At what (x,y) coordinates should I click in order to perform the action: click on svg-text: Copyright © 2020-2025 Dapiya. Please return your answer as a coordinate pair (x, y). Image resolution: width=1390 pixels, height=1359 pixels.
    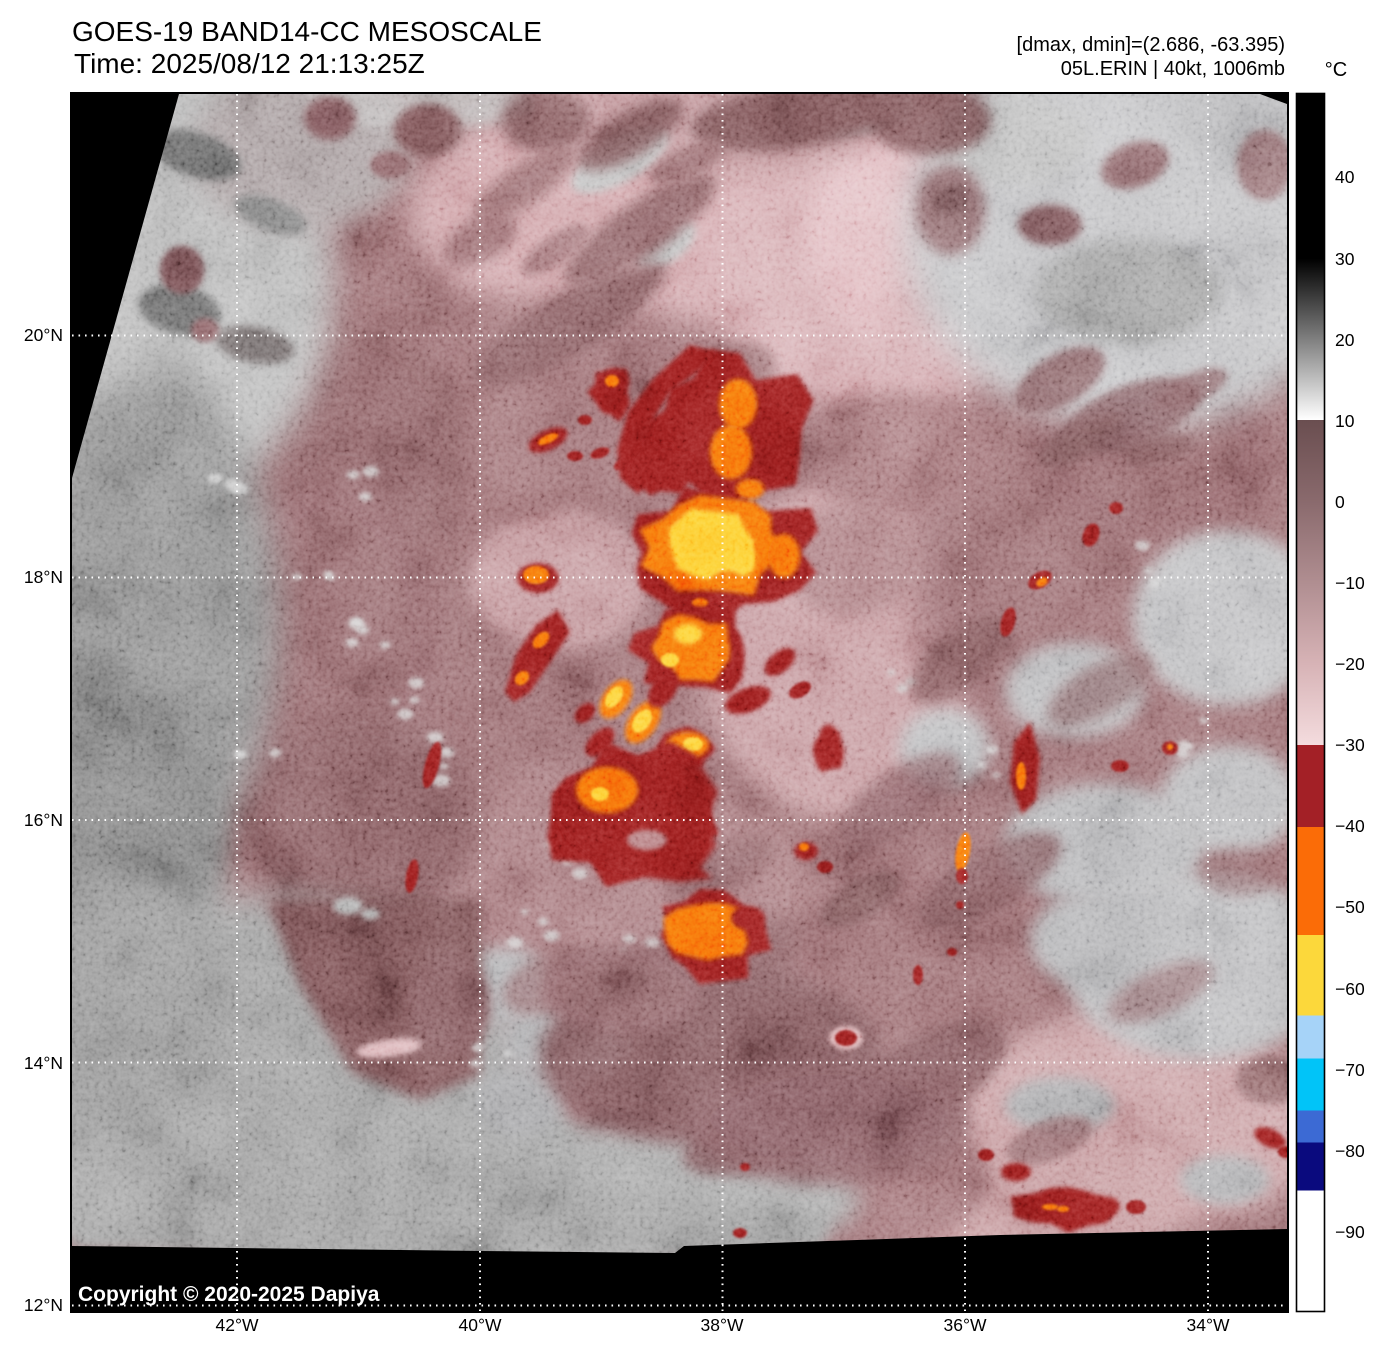
    Looking at the image, I should click on (229, 1294).